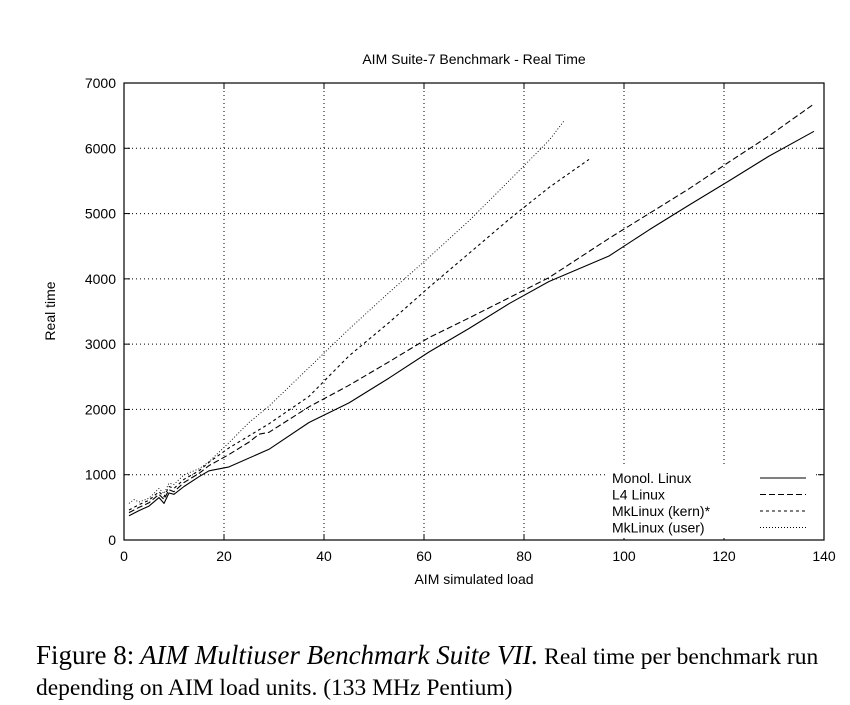  What do you see at coordinates (100, 344) in the screenshot?
I see `y-tick-label: 3000` at bounding box center [100, 344].